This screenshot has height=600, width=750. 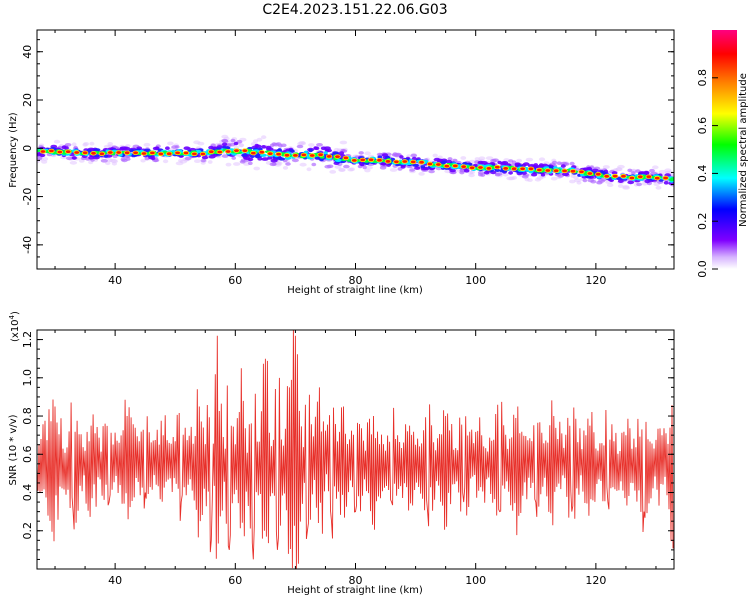 What do you see at coordinates (475, 280) in the screenshot?
I see `x-tick-label: 100` at bounding box center [475, 280].